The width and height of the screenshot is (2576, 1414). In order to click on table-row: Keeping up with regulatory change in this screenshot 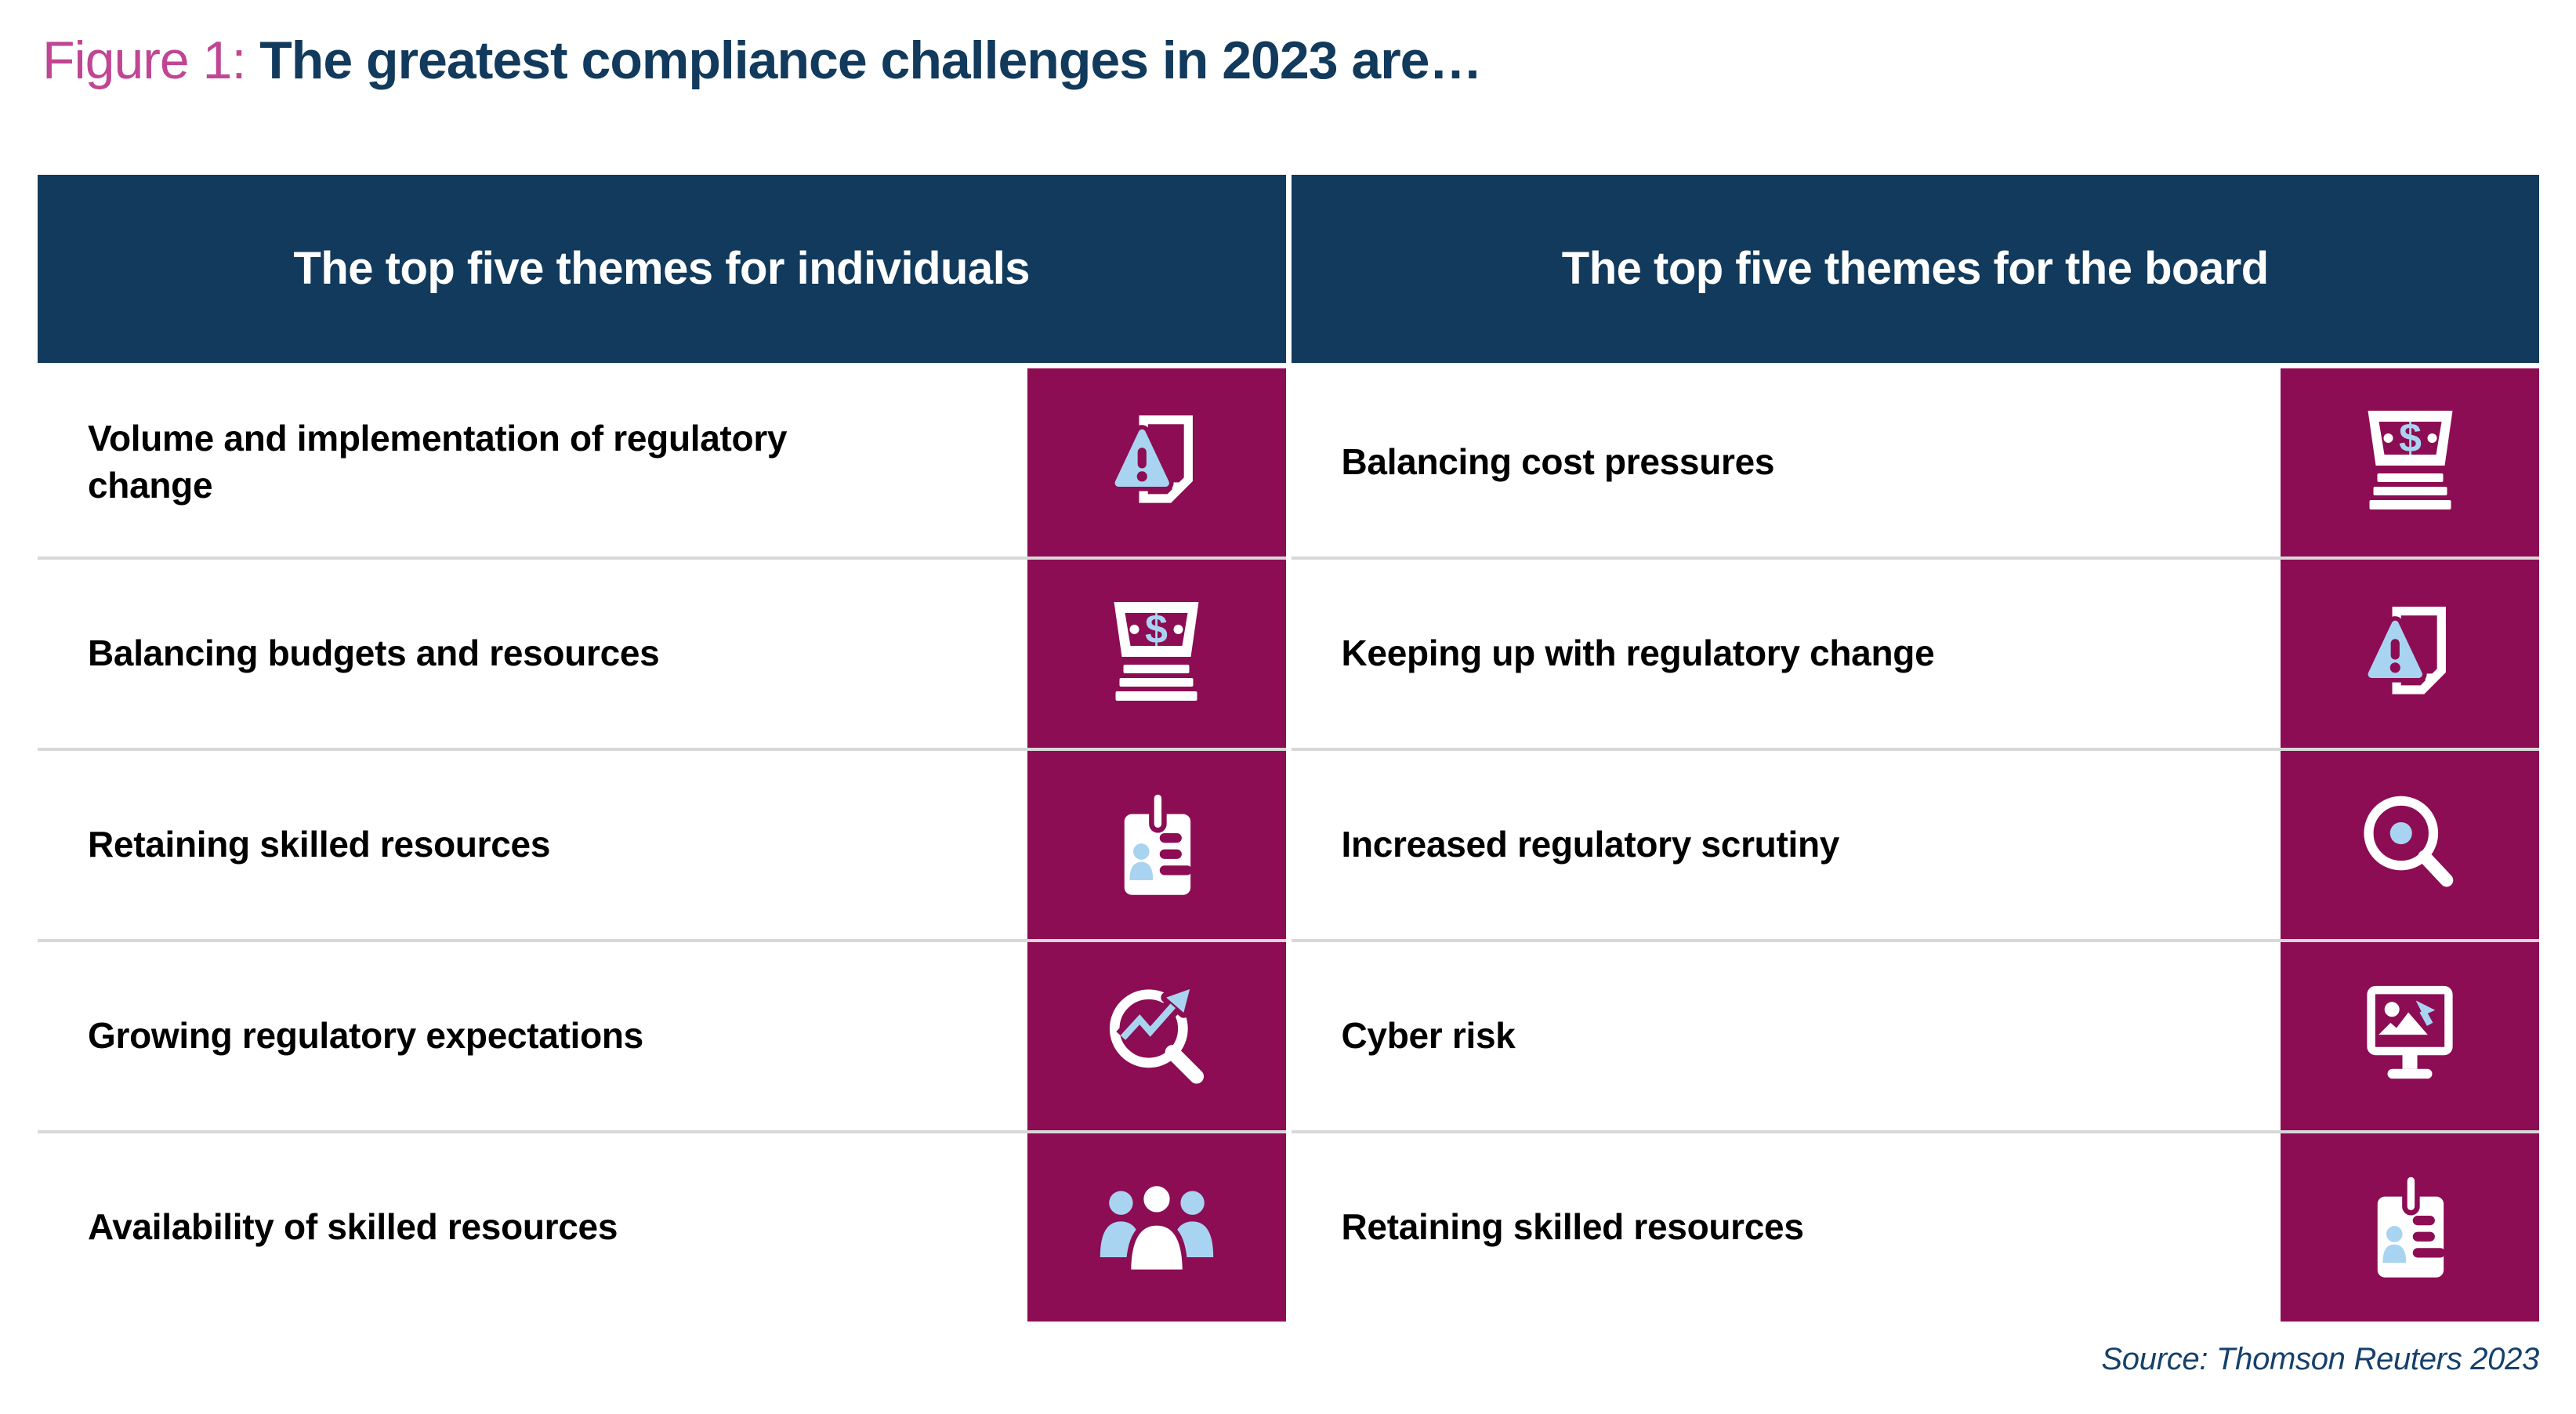, I will do `click(1915, 652)`.